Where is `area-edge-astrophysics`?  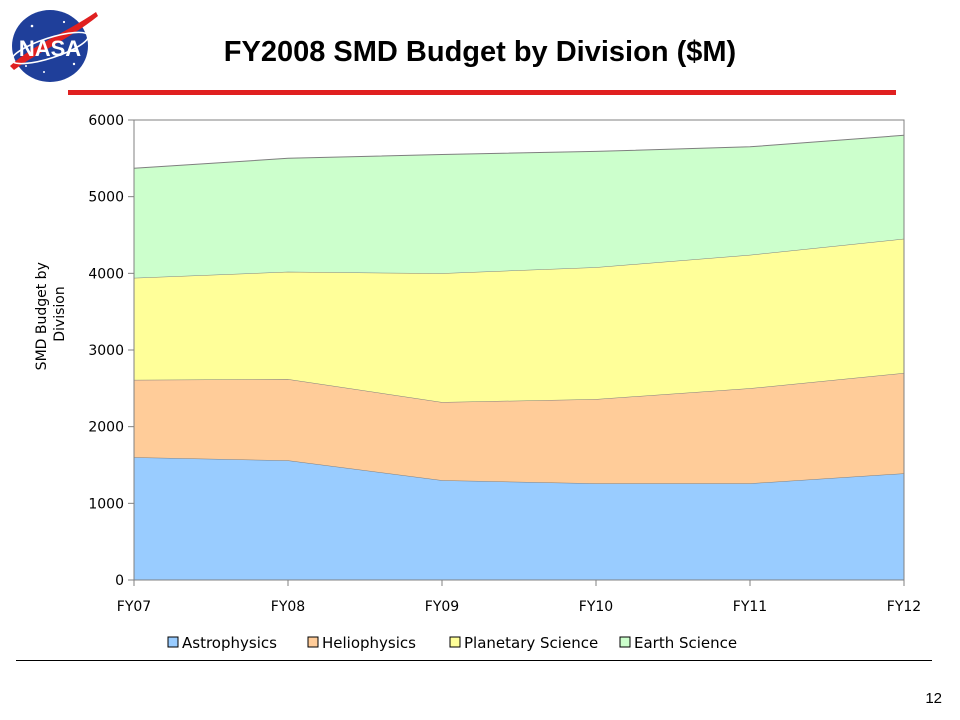 area-edge-astrophysics is located at coordinates (519, 470).